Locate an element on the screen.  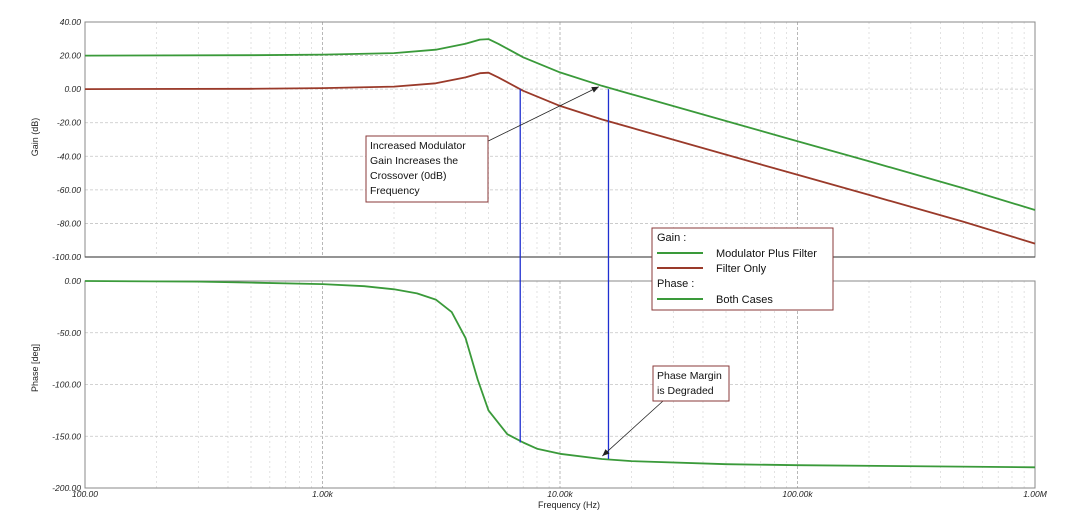
legend-phase-title: Phase : is located at coordinates (675, 284).